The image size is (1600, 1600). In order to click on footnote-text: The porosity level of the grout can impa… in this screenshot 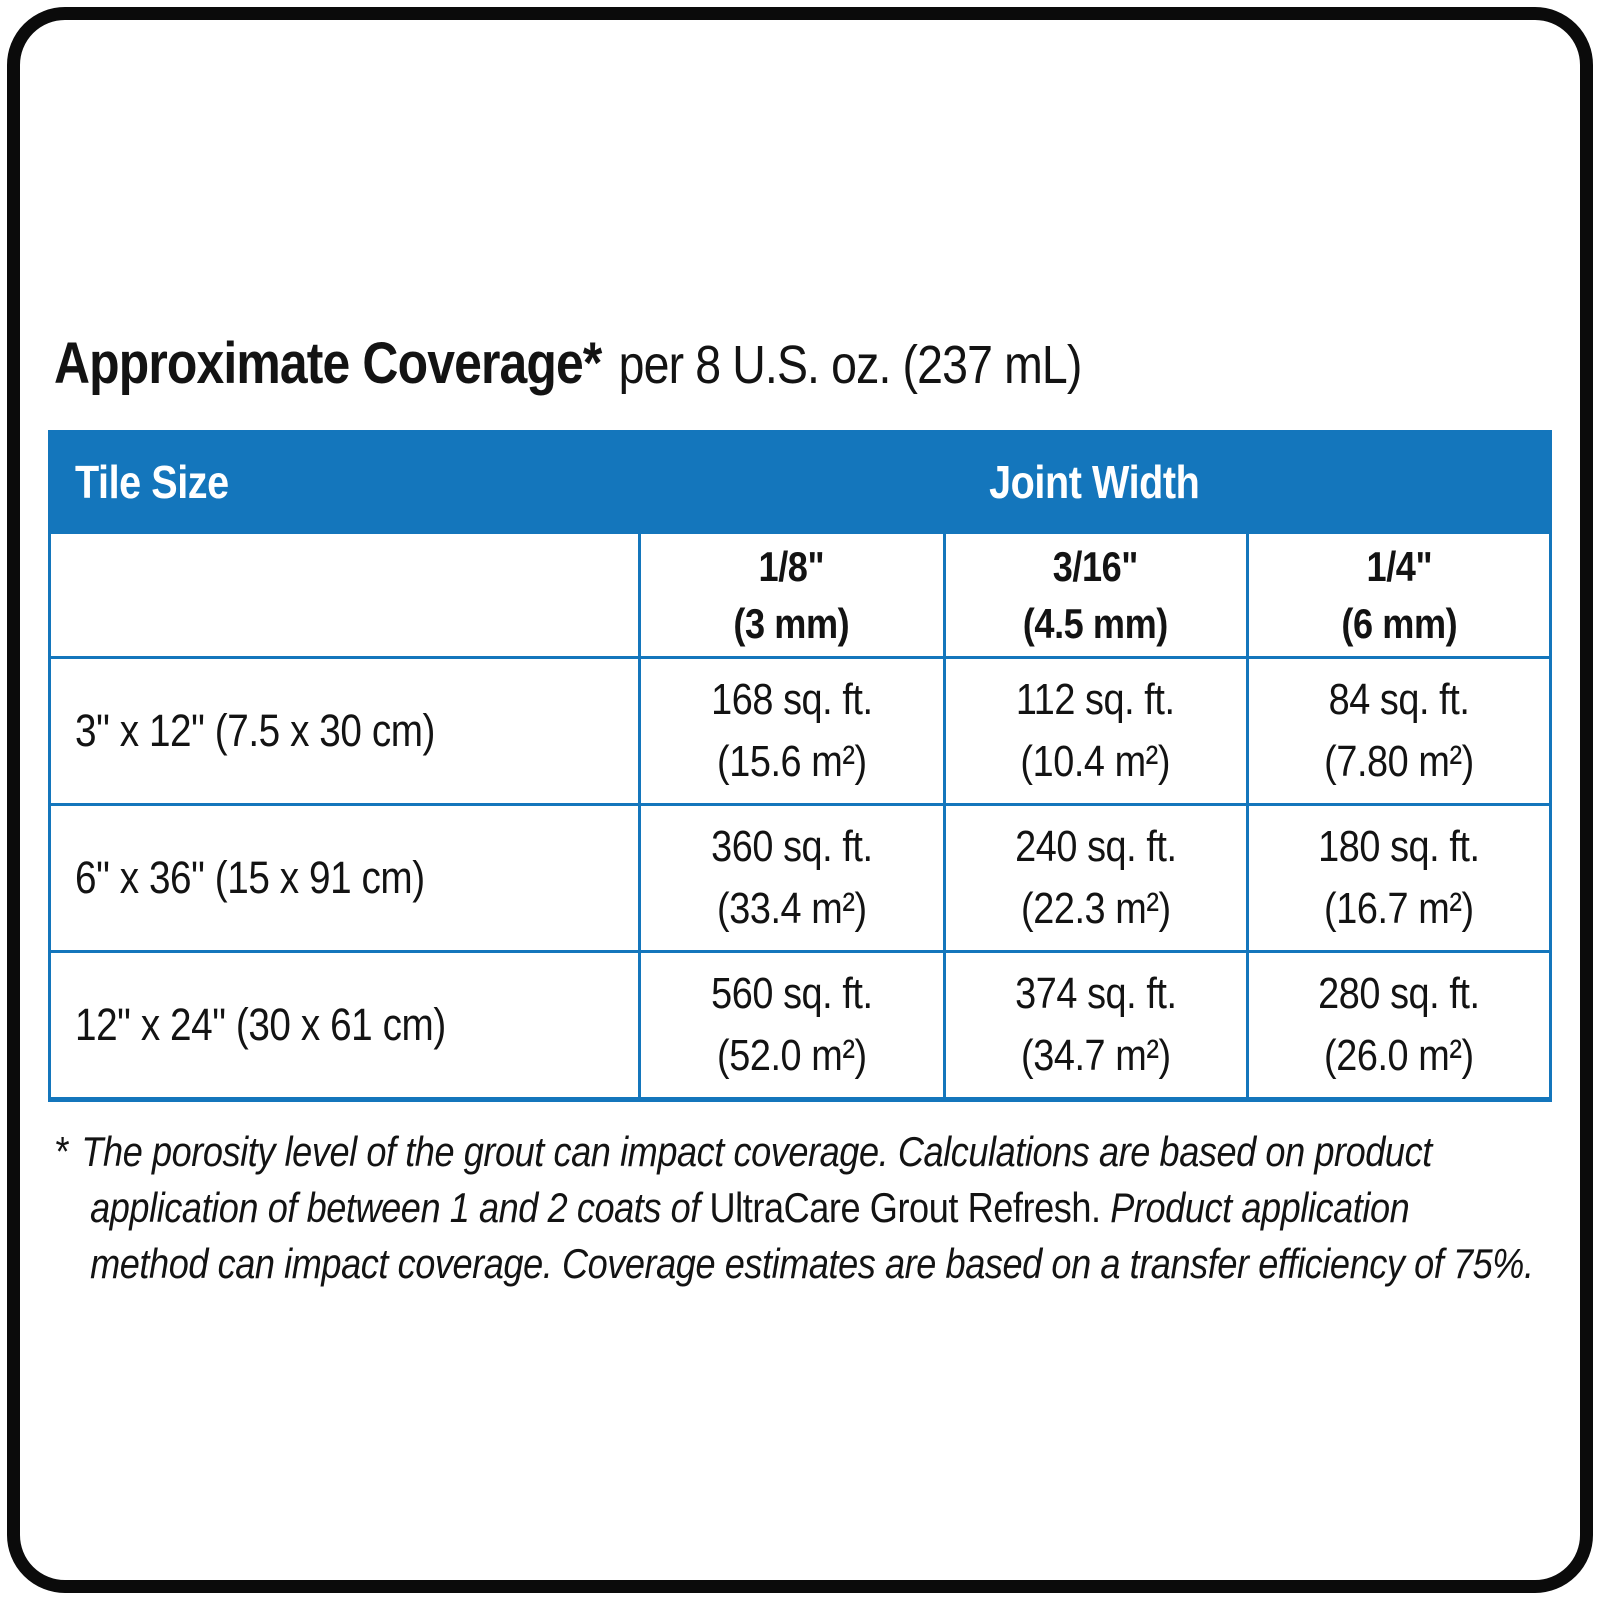, I will do `click(756, 1151)`.